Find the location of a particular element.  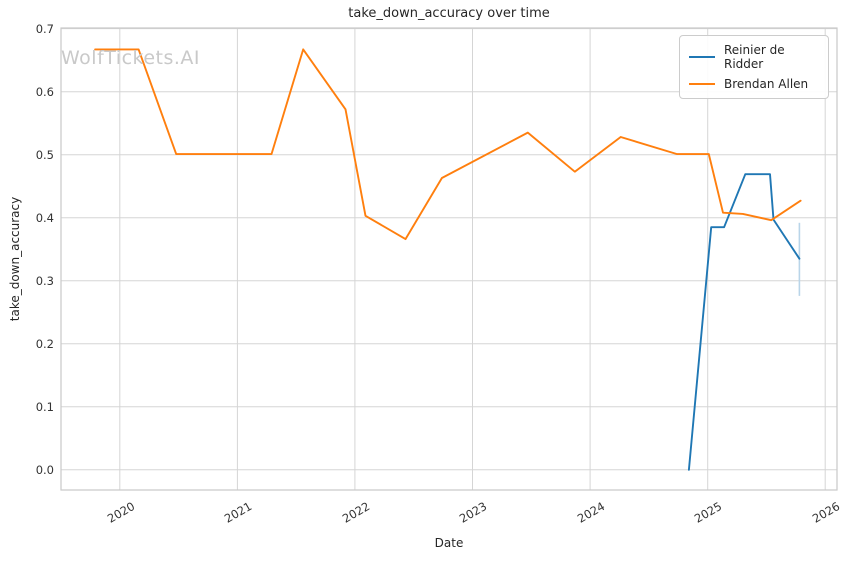

legend-label: Brendan Allen is located at coordinates (766, 84).